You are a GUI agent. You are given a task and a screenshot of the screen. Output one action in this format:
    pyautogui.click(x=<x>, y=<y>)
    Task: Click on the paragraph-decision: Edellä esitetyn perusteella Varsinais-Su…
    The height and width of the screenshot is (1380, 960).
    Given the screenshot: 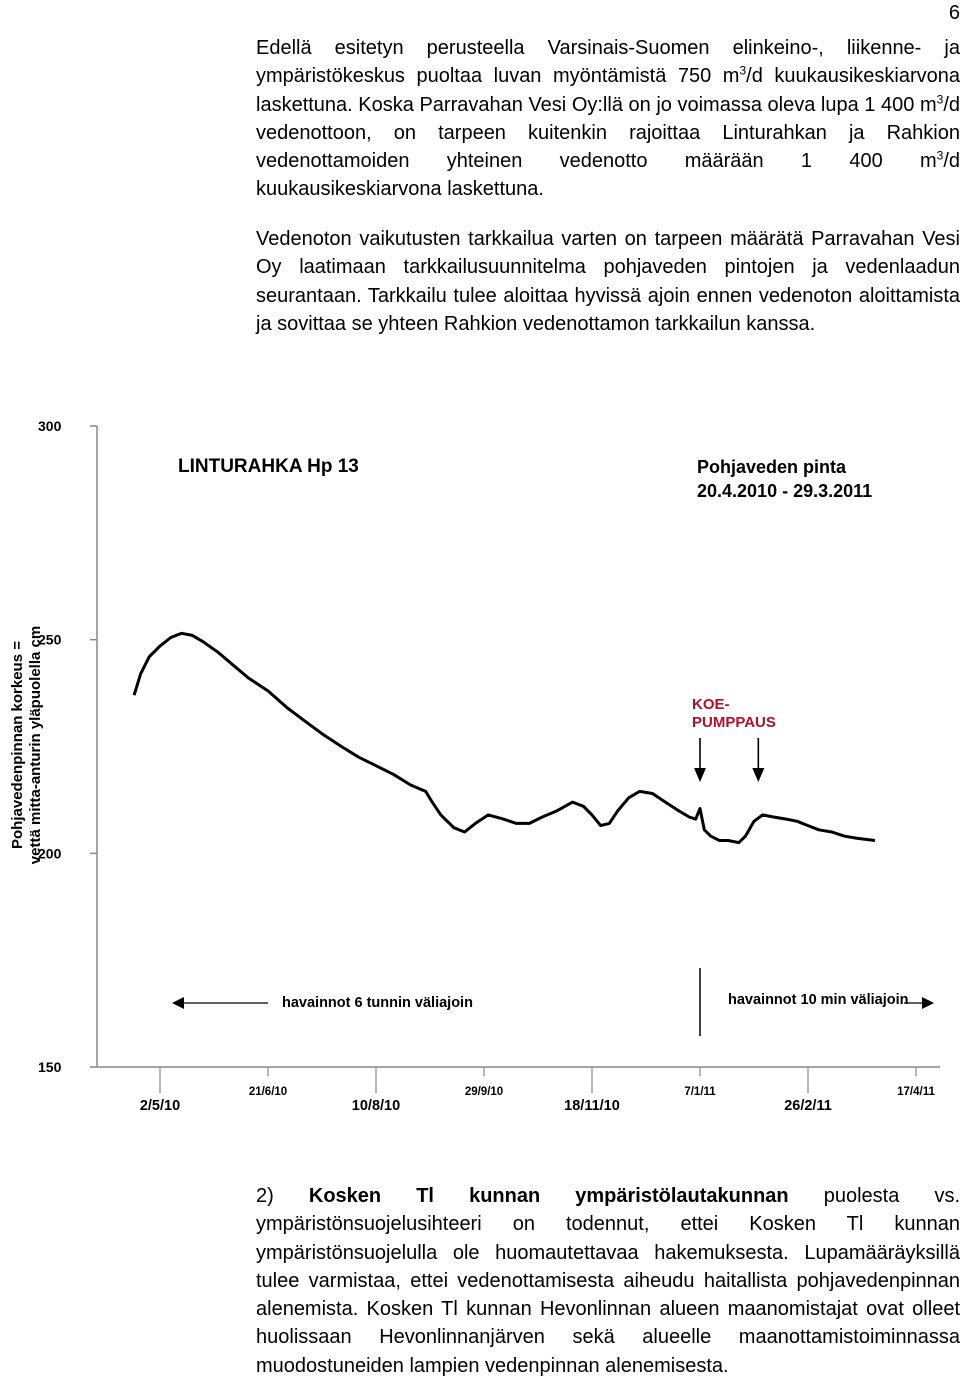 What is the action you would take?
    pyautogui.click(x=608, y=119)
    